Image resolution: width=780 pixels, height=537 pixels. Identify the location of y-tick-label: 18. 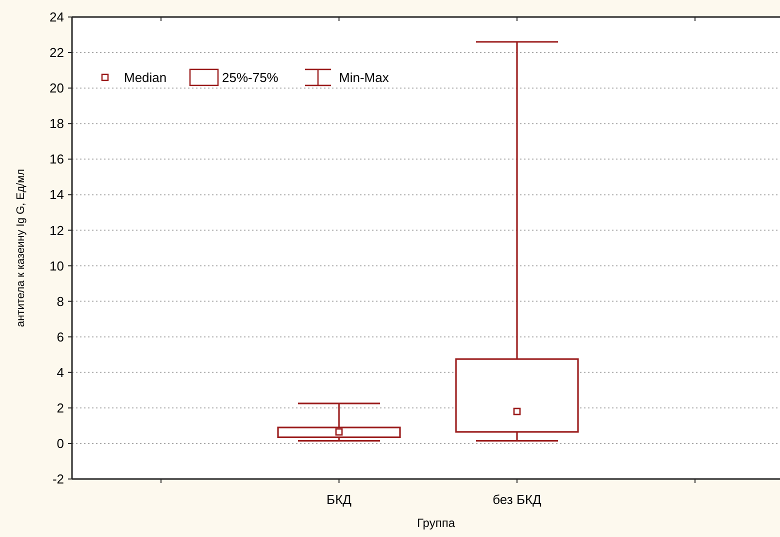
(57, 124).